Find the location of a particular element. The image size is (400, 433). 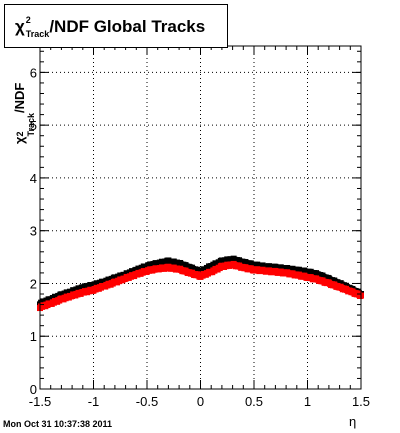

title-chi: χ is located at coordinates (20, 26).